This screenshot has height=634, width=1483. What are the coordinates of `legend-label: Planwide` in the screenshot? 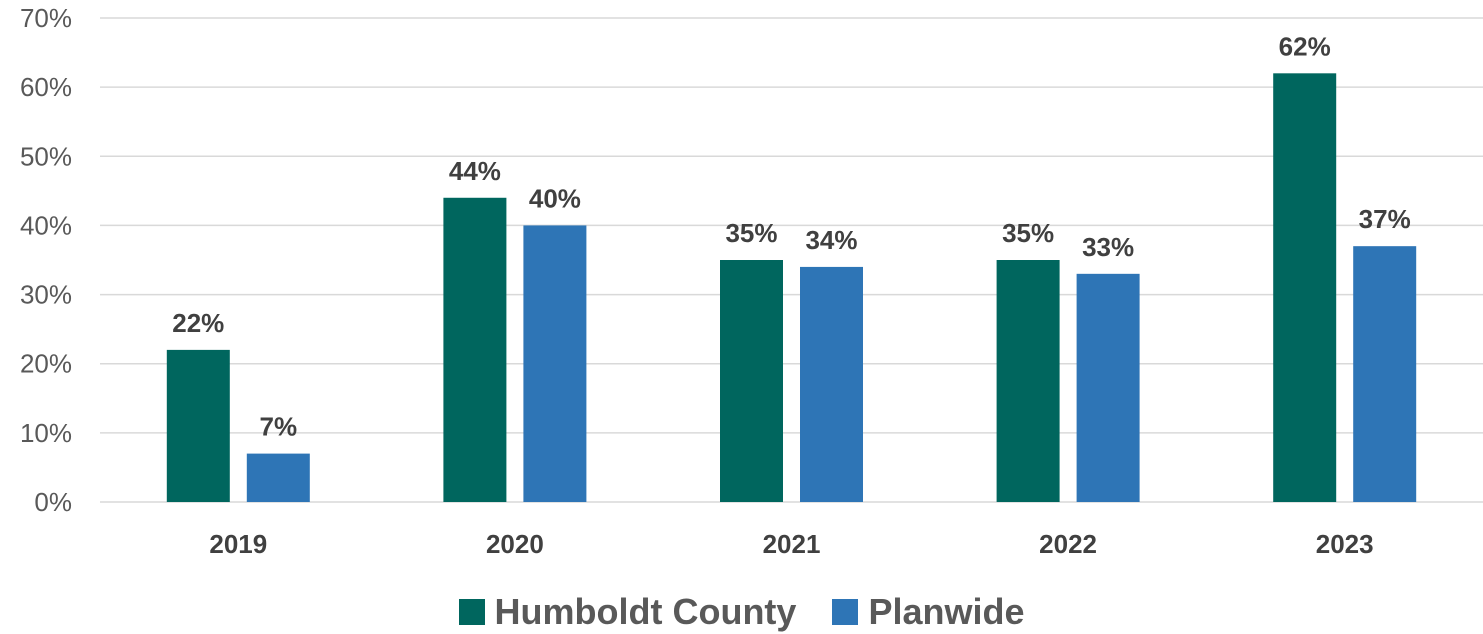 It's located at (946, 611).